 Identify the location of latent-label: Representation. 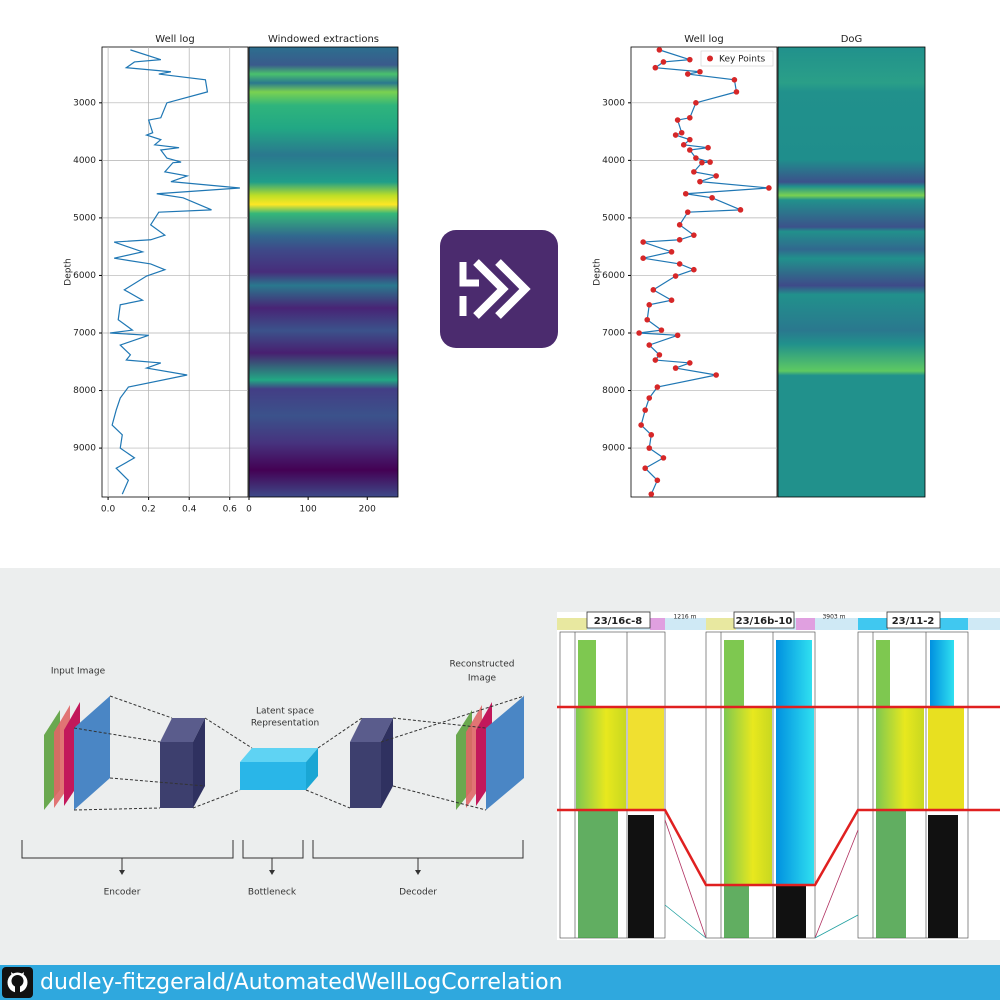
(285, 724).